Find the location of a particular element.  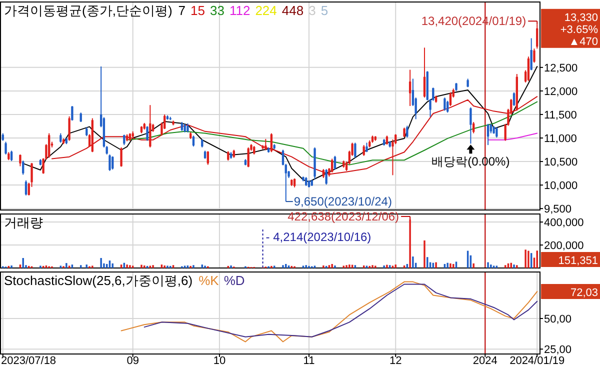

y-tick-label: 12,000 is located at coordinates (561, 92).